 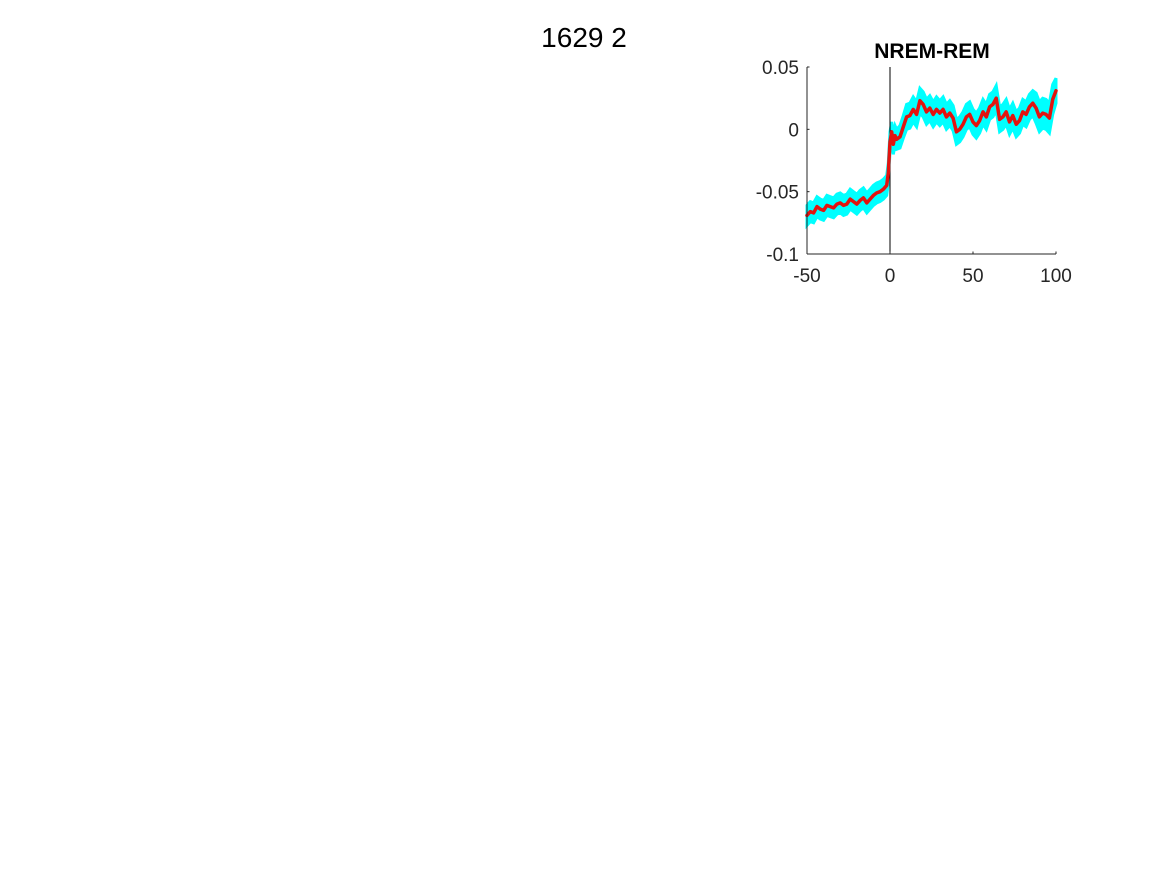 What do you see at coordinates (972, 276) in the screenshot?
I see `x-tick-label: 50` at bounding box center [972, 276].